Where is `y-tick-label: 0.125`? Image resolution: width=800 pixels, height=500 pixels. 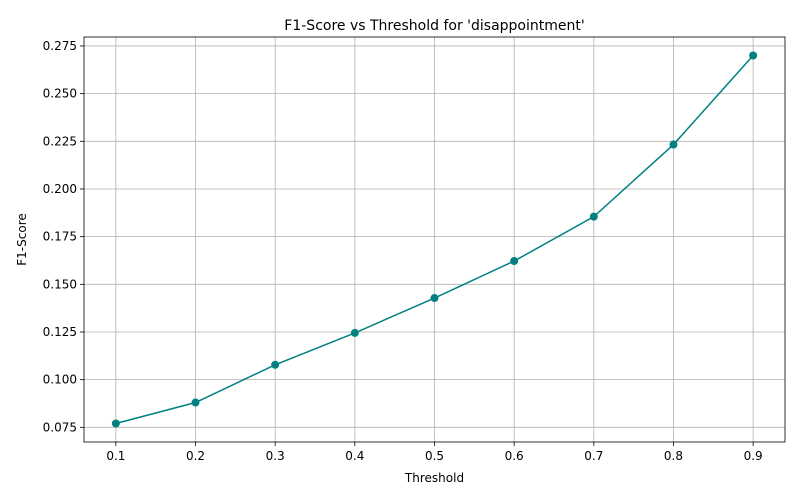
y-tick-label: 0.125 is located at coordinates (60, 332).